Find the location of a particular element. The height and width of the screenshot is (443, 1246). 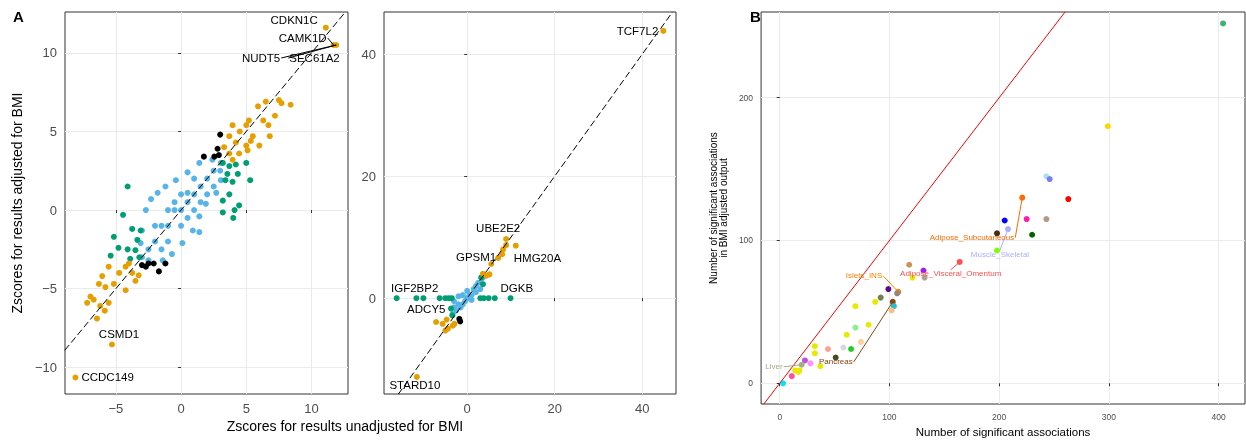

x-tick-label: −5 is located at coordinates (116, 408).